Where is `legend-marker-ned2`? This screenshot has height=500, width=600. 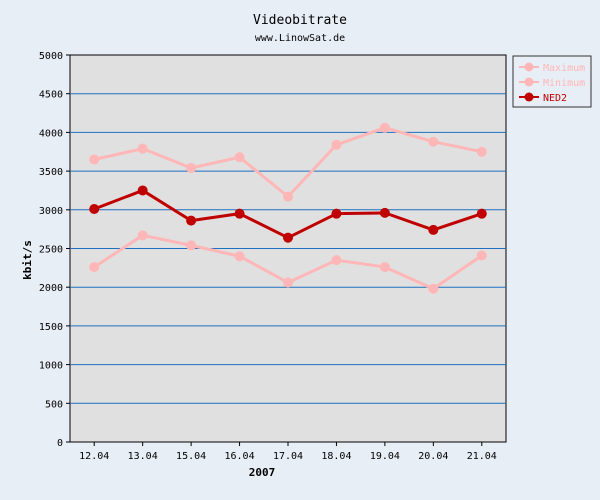
legend-marker-ned2 is located at coordinates (529, 97).